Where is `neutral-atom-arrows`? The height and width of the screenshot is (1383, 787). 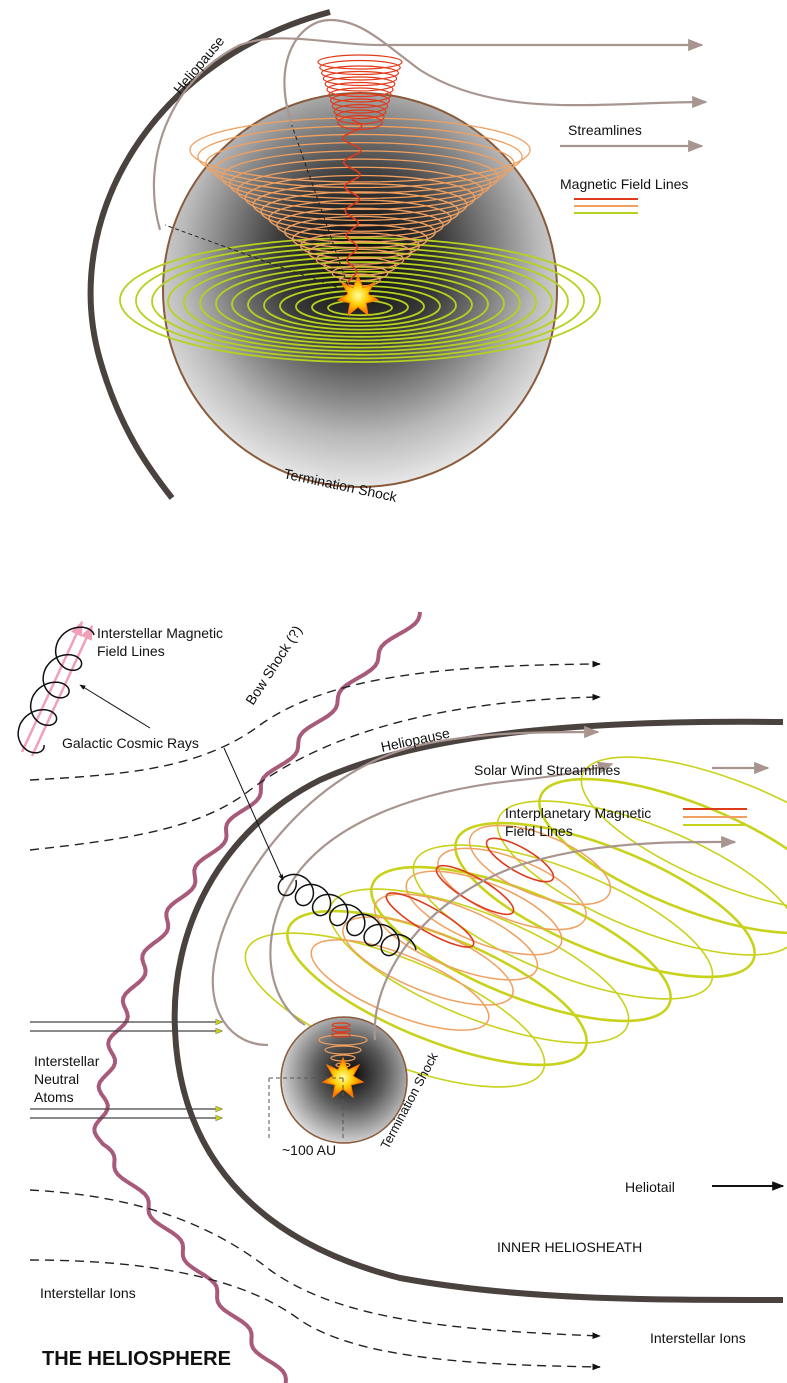
neutral-atom-arrows is located at coordinates (126, 1070).